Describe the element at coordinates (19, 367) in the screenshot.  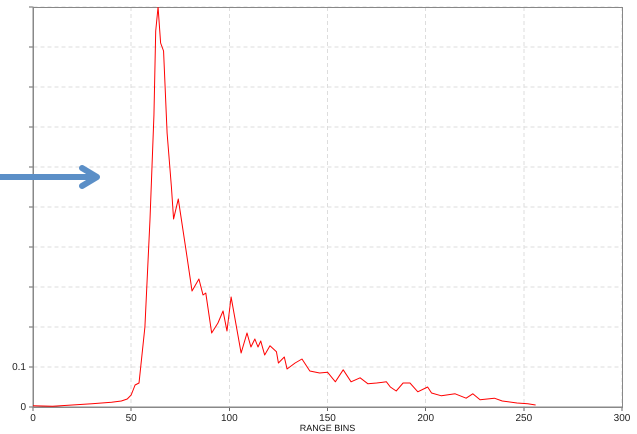
I see `y-tick-label: 0.1` at that location.